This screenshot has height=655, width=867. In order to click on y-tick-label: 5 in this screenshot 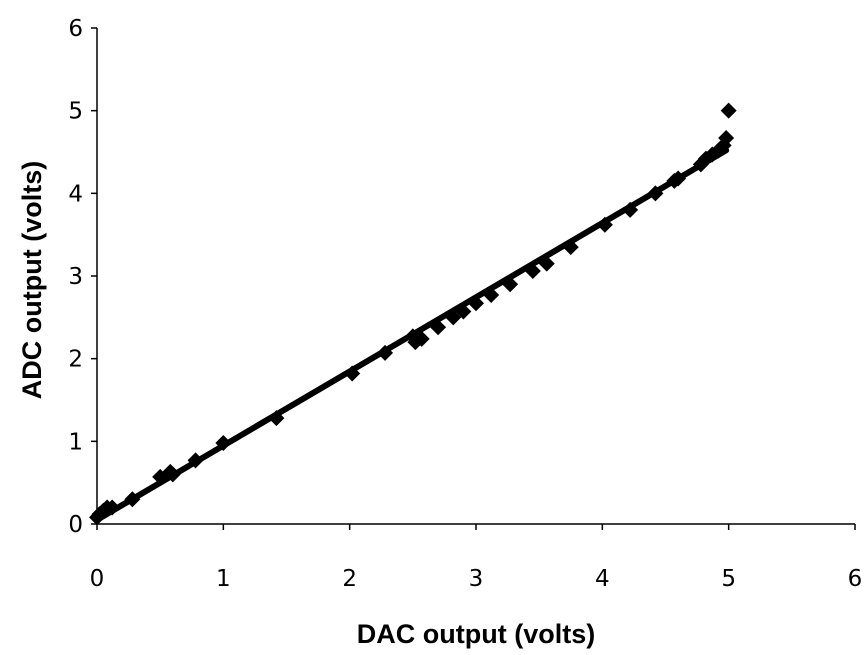, I will do `click(75, 112)`.